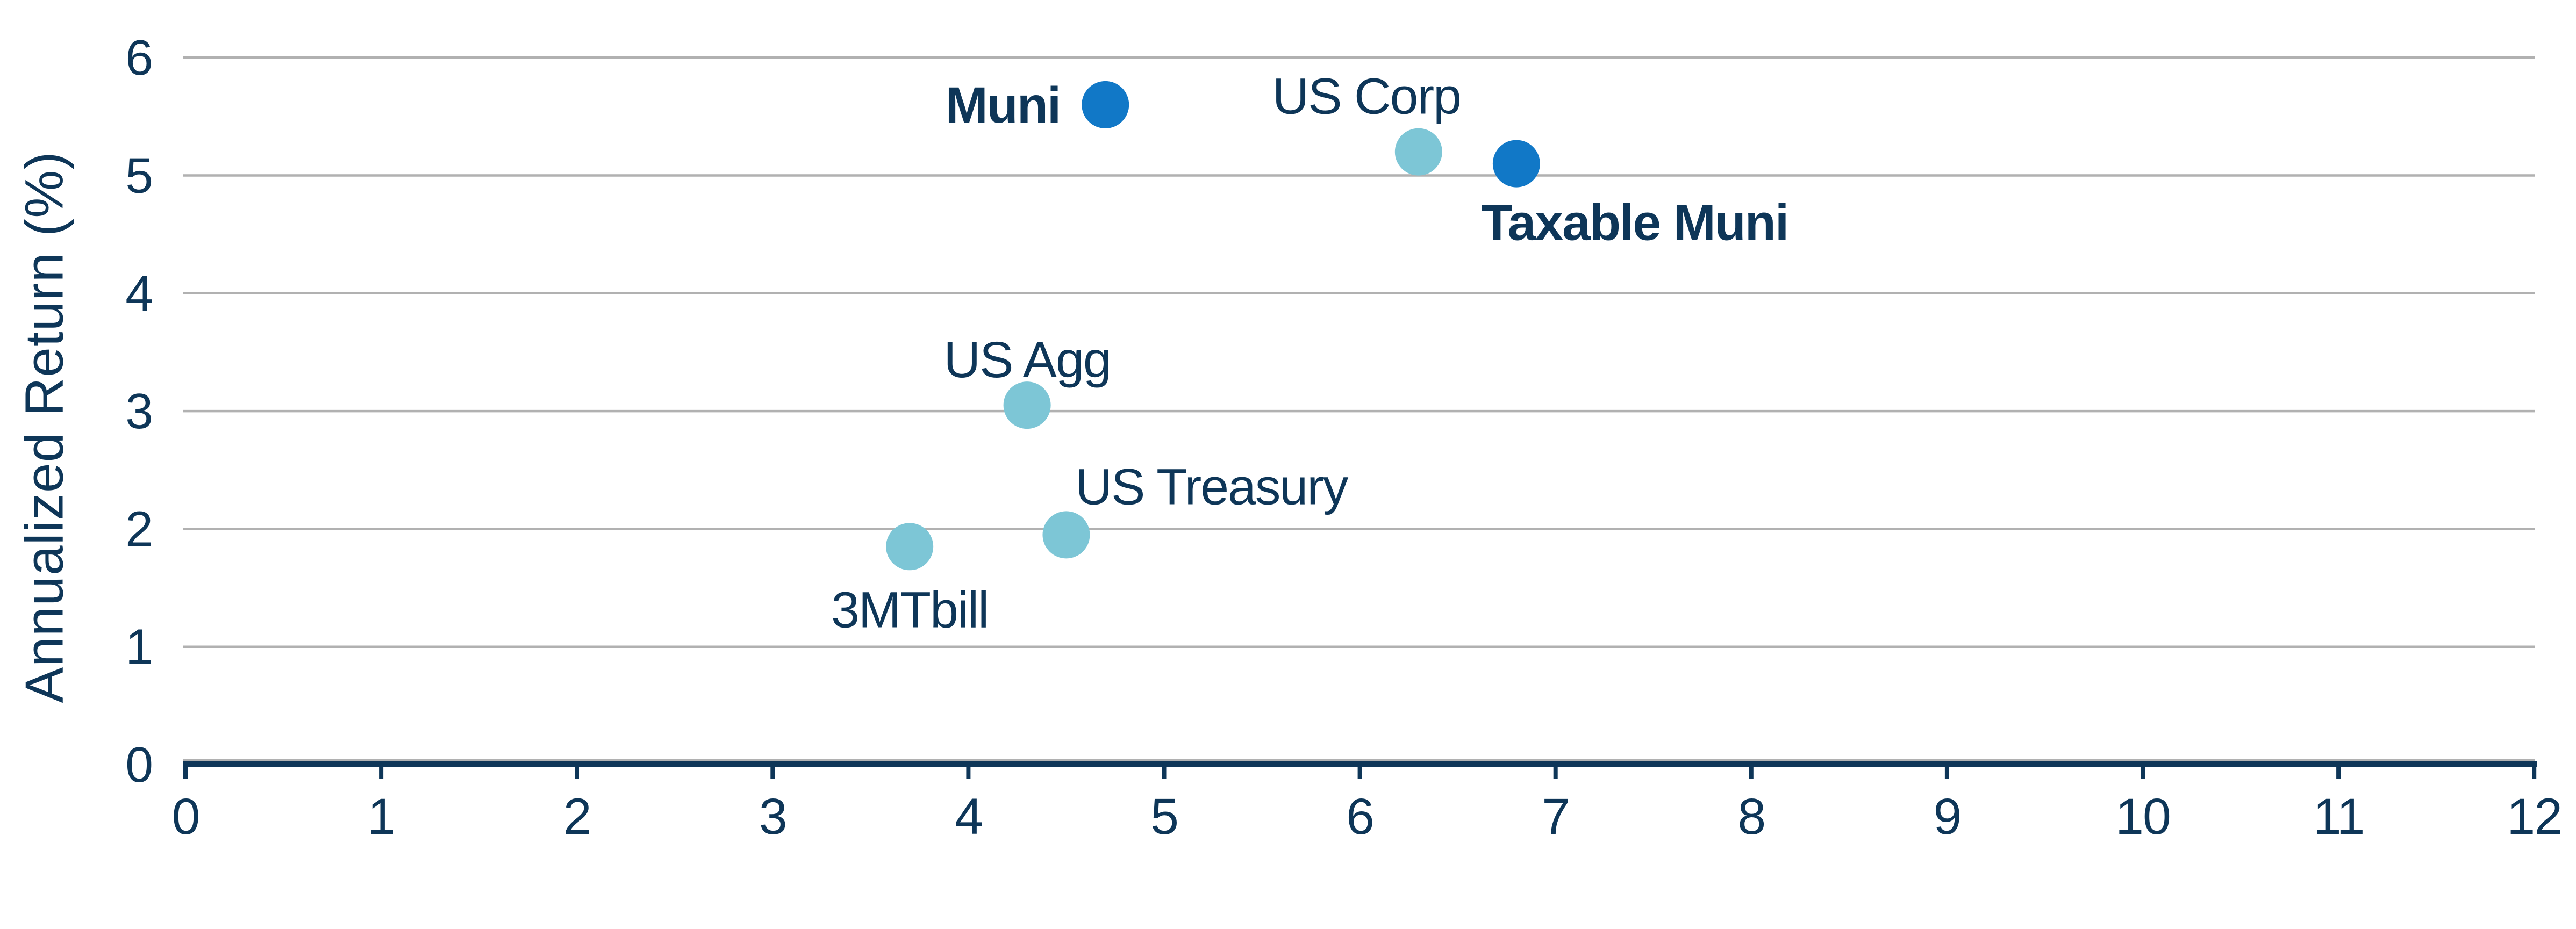 This screenshot has width=2576, height=929. Describe the element at coordinates (968, 816) in the screenshot. I see `x-tick-label-4: 4` at that location.